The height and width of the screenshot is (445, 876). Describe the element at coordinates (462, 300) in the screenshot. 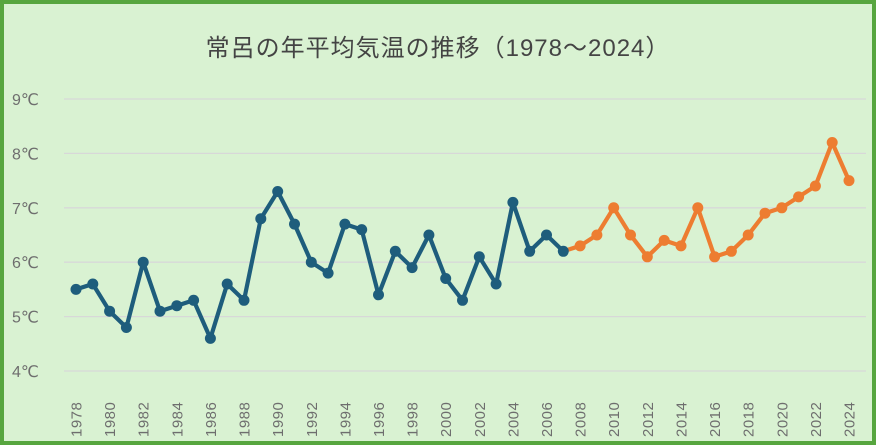

I see `data-point-2001` at that location.